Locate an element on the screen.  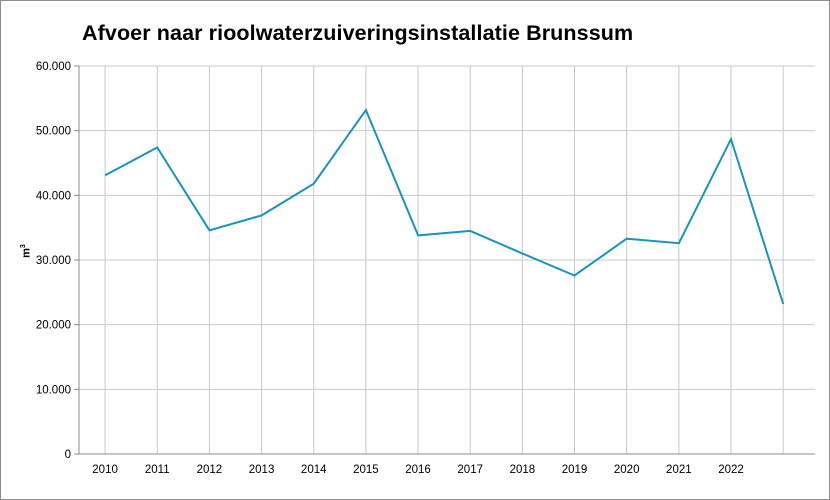
x-tick-label: 2020 is located at coordinates (627, 470).